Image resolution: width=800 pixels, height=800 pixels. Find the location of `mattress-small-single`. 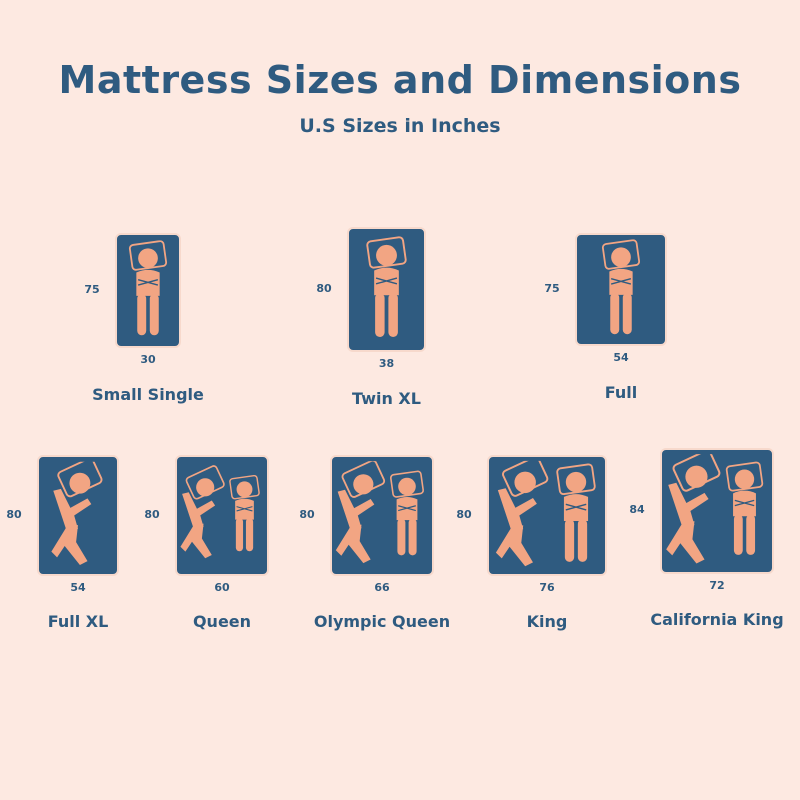

mattress-small-single is located at coordinates (148, 290).